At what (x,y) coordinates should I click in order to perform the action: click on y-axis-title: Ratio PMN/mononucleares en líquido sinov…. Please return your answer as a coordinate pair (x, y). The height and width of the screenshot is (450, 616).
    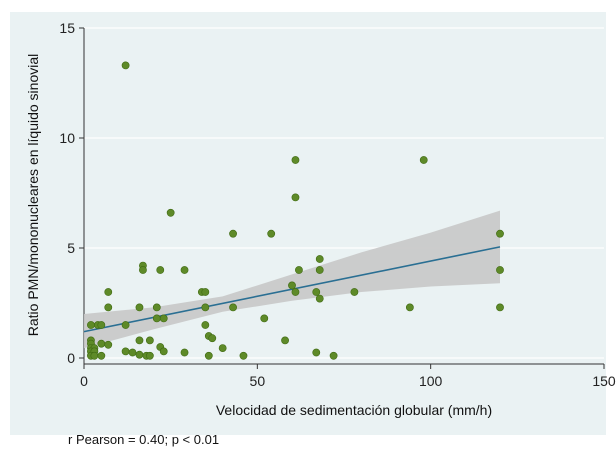
    Looking at the image, I should click on (33, 195).